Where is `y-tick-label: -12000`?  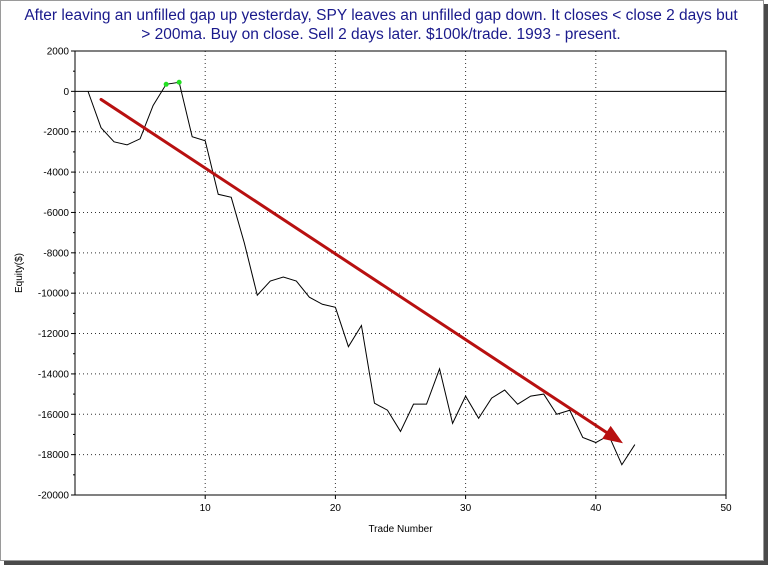 y-tick-label: -12000 is located at coordinates (54, 334).